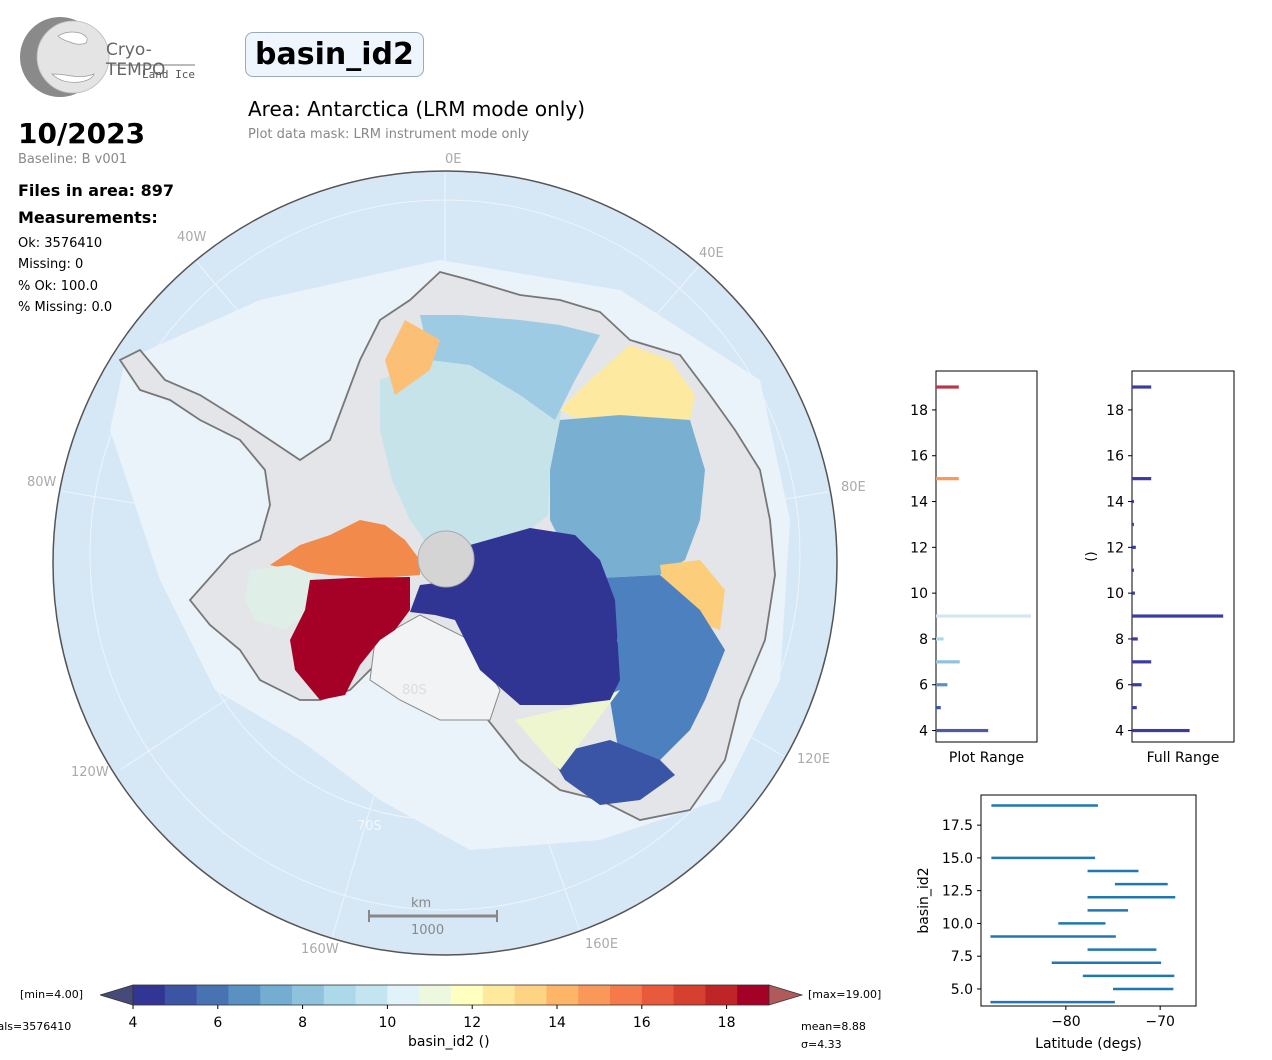  Describe the element at coordinates (52, 994) in the screenshot. I see `colorbar-min-label: [min=4.00]` at that location.